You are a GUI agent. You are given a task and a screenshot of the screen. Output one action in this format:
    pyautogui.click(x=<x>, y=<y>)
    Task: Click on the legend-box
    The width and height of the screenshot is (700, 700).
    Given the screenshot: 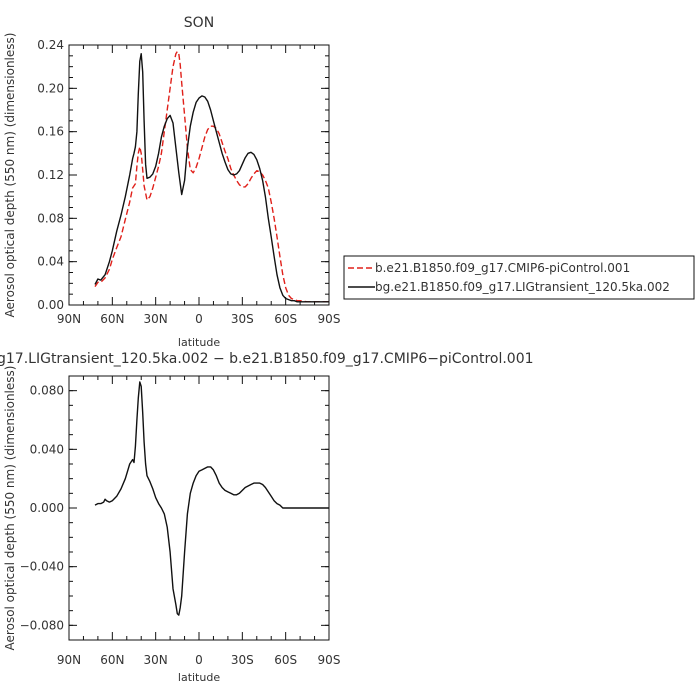 What is the action you would take?
    pyautogui.click(x=519, y=277)
    